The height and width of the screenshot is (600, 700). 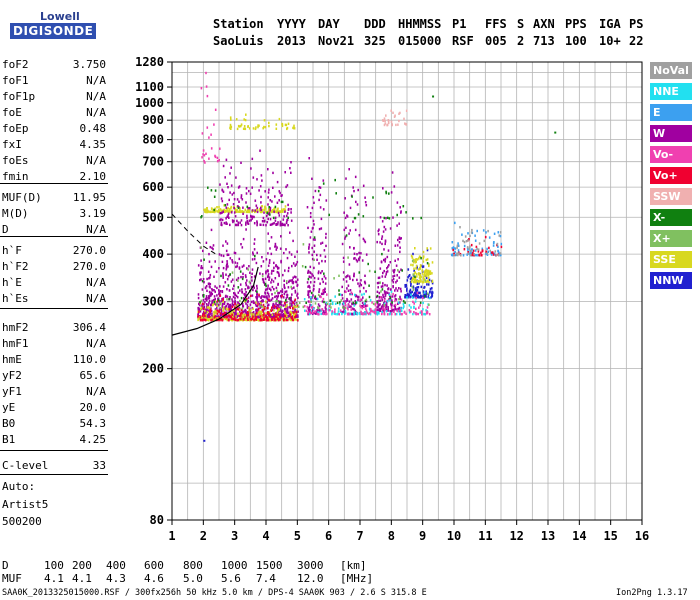 What do you see at coordinates (496, 24) in the screenshot?
I see `header-label: FFS` at bounding box center [496, 24].